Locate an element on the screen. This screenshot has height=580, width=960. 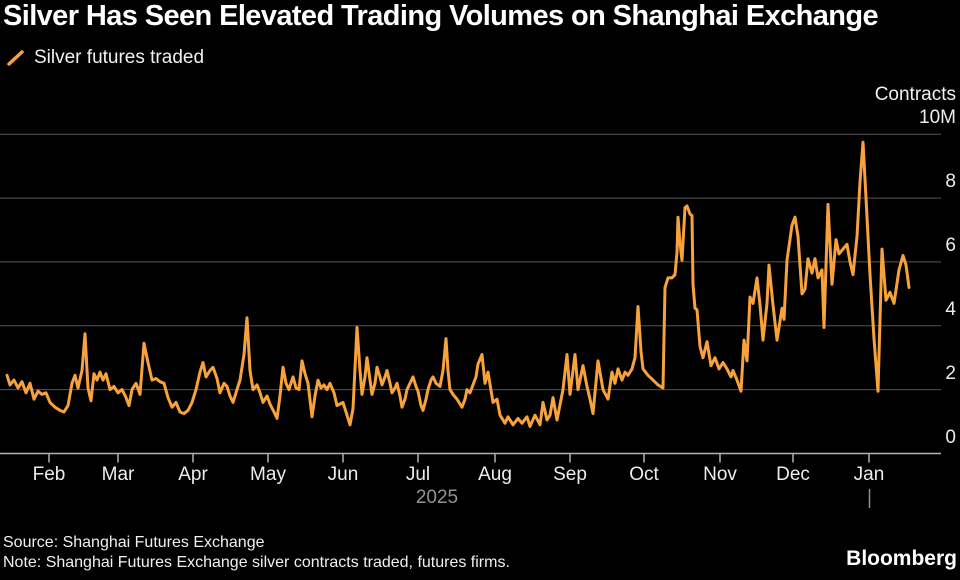
x-axis-month-label: Dec is located at coordinates (793, 474).